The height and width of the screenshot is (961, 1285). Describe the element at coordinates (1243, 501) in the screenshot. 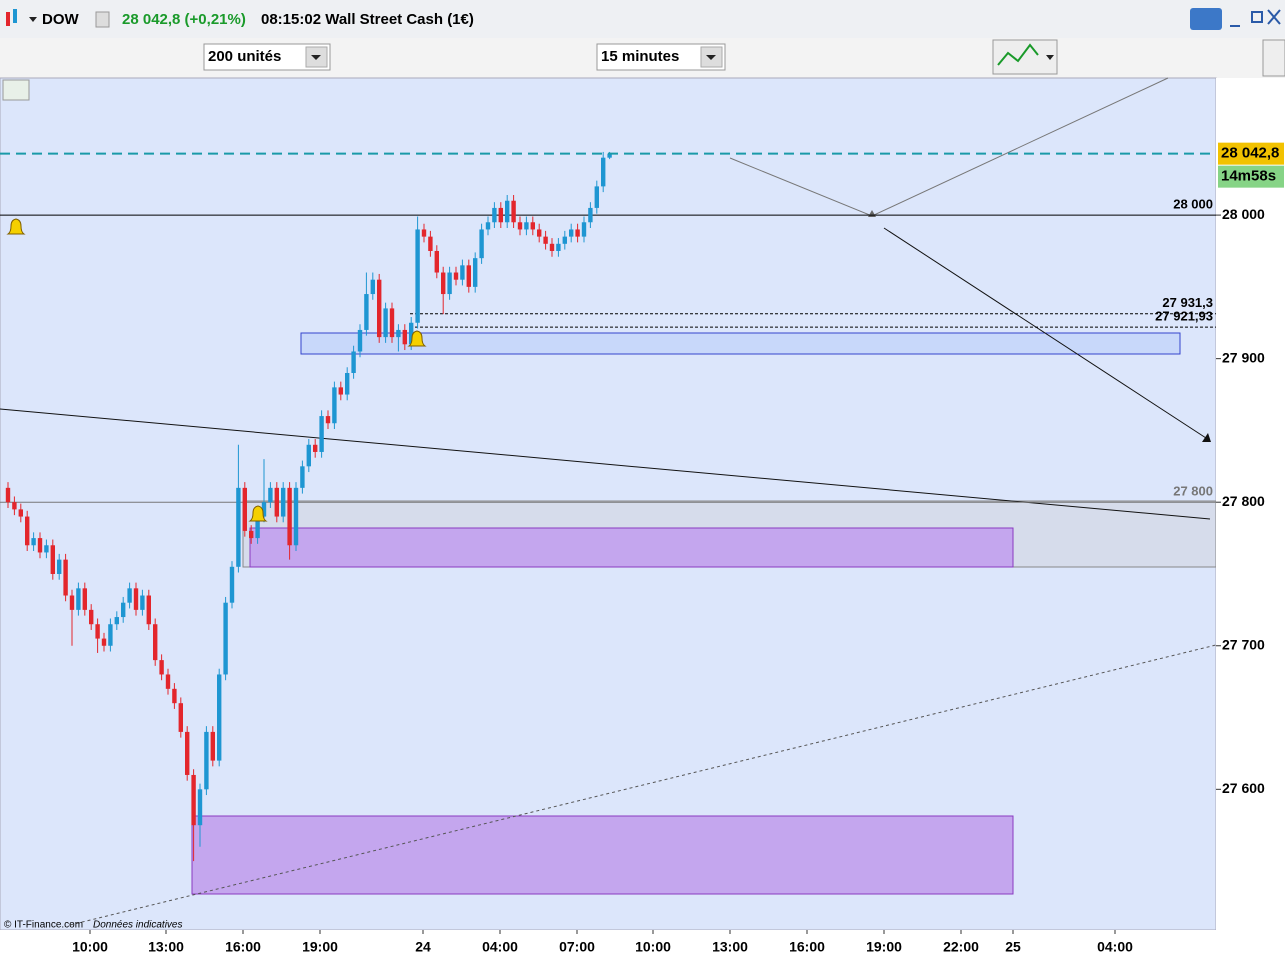

I see `y-tick-label: 27 800` at that location.